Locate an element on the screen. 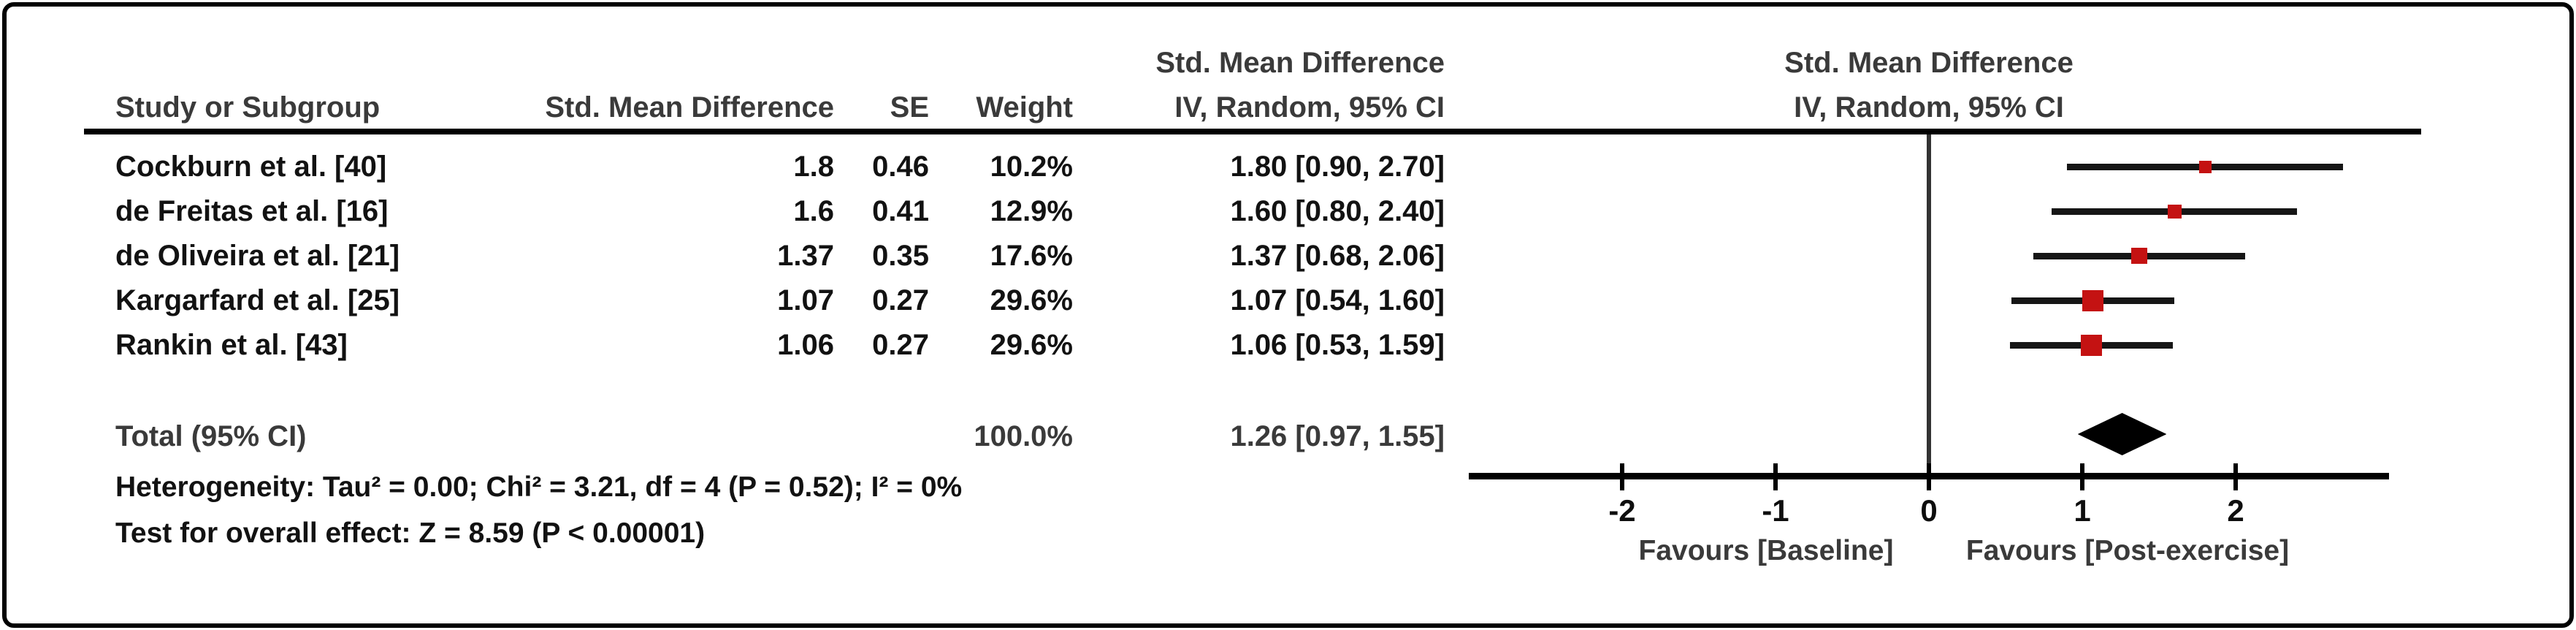  axis-tick-label: 1 is located at coordinates (2082, 510).